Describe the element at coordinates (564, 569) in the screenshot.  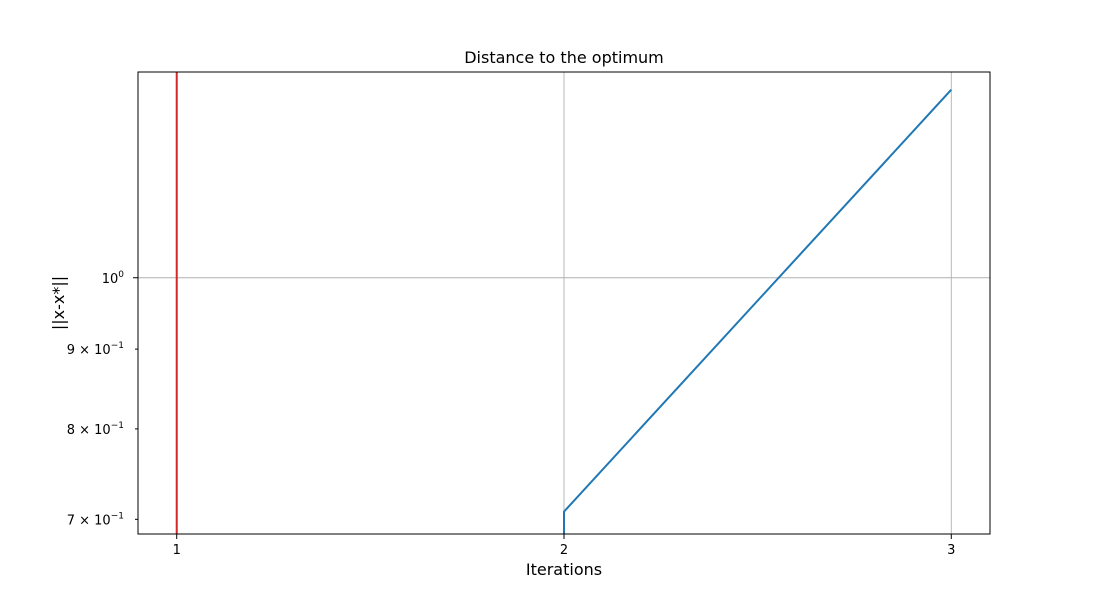
I see `x-axis-label: Iterations` at that location.